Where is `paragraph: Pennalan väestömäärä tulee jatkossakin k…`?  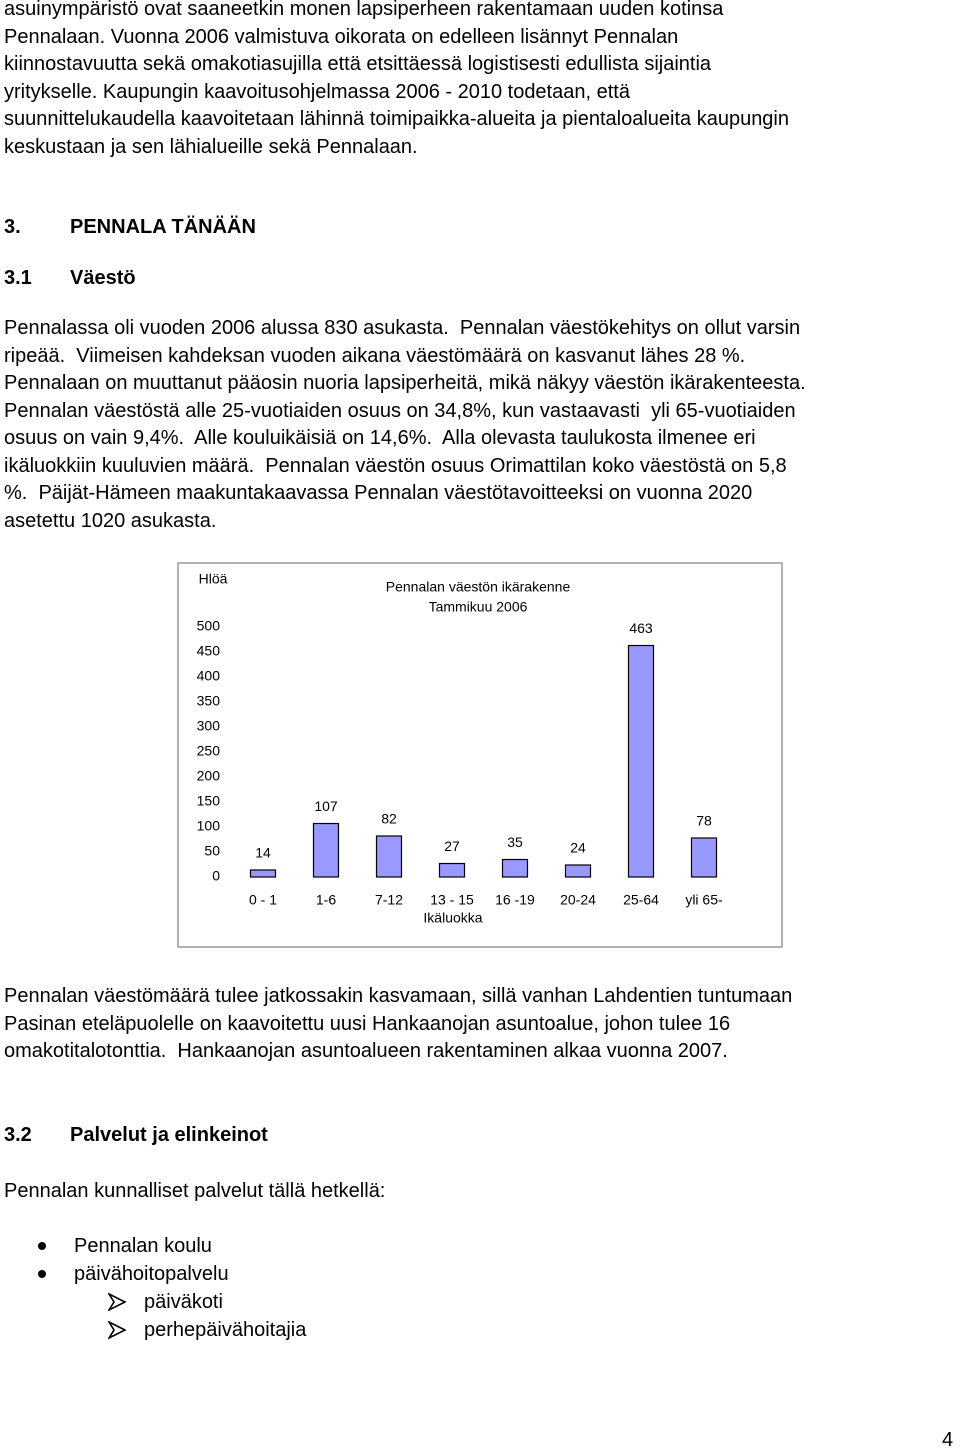 paragraph: Pennalan väestömäärä tulee jatkossakin k… is located at coordinates (398, 1024).